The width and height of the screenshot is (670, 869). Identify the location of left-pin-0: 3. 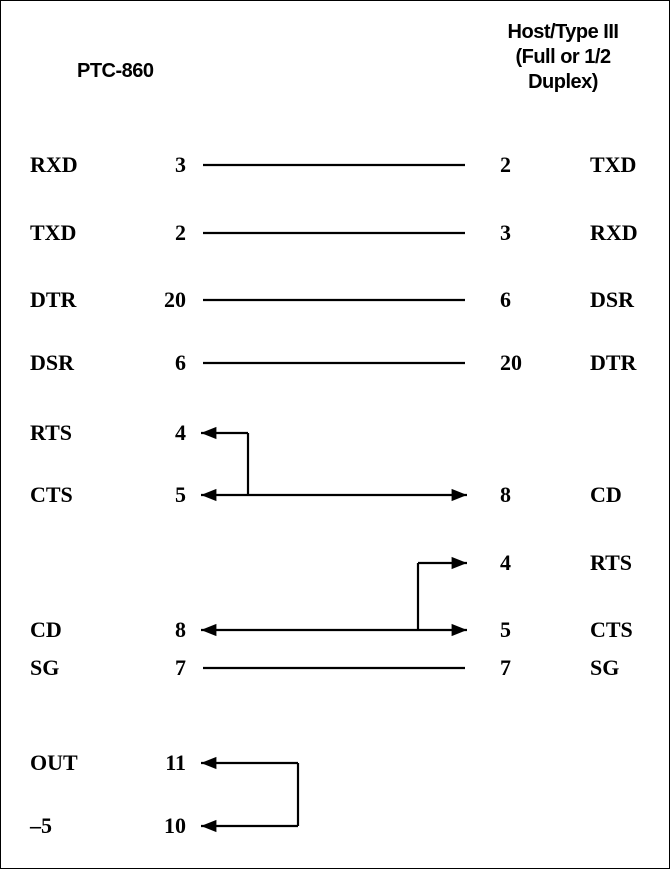
(180, 164).